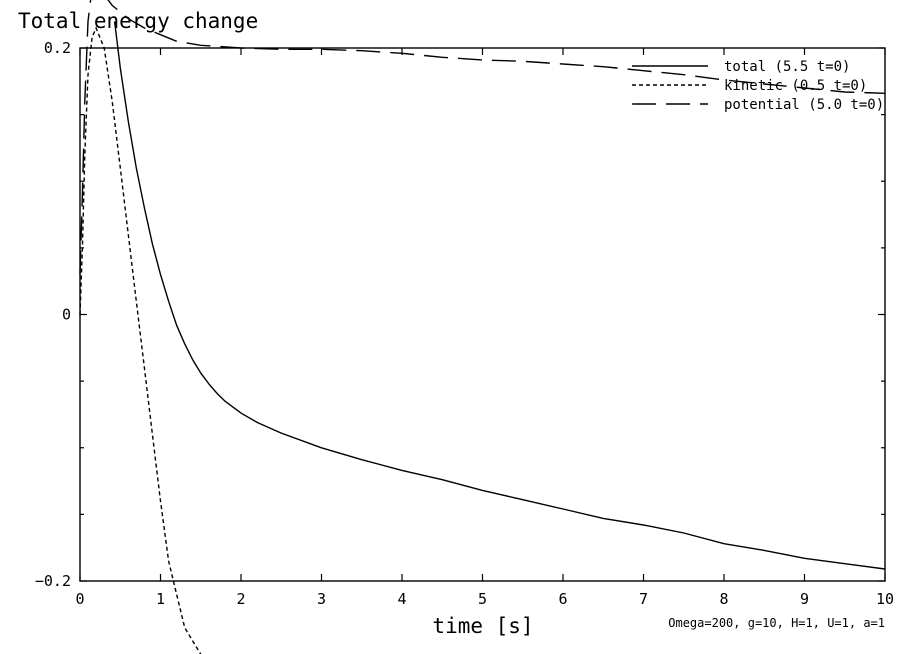 Image resolution: width=904 pixels, height=654 pixels. Describe the element at coordinates (885, 599) in the screenshot. I see `x-tick-label: 10` at that location.